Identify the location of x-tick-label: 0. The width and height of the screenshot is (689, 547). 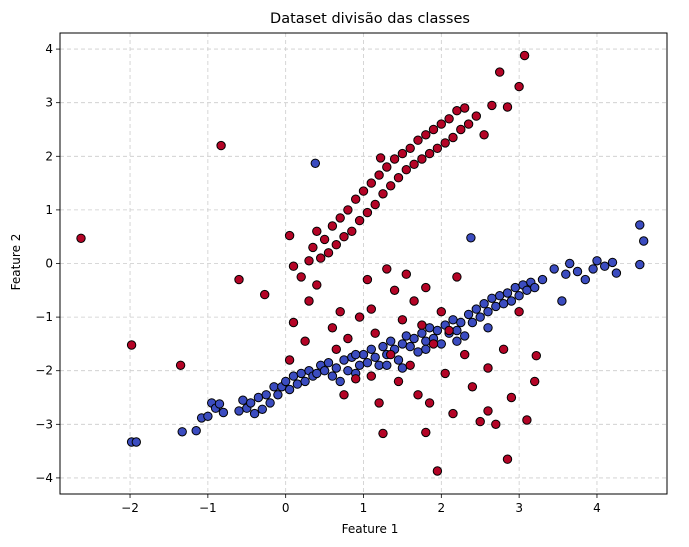
(286, 508).